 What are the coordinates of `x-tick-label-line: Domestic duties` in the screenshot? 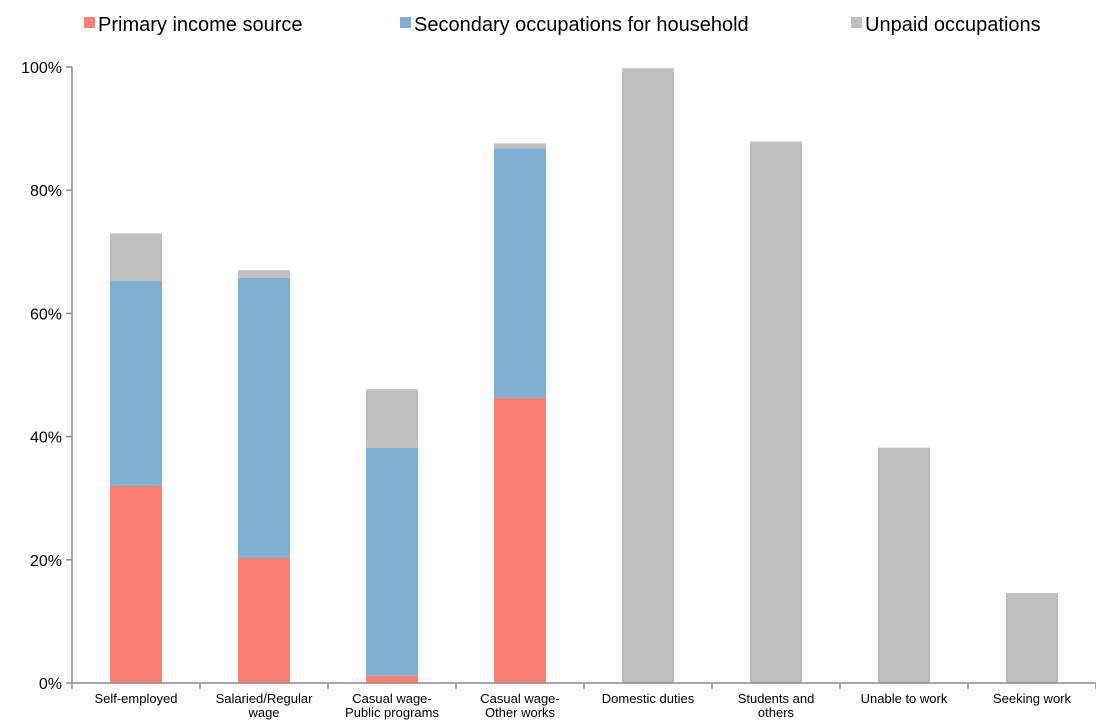 It's located at (648, 698).